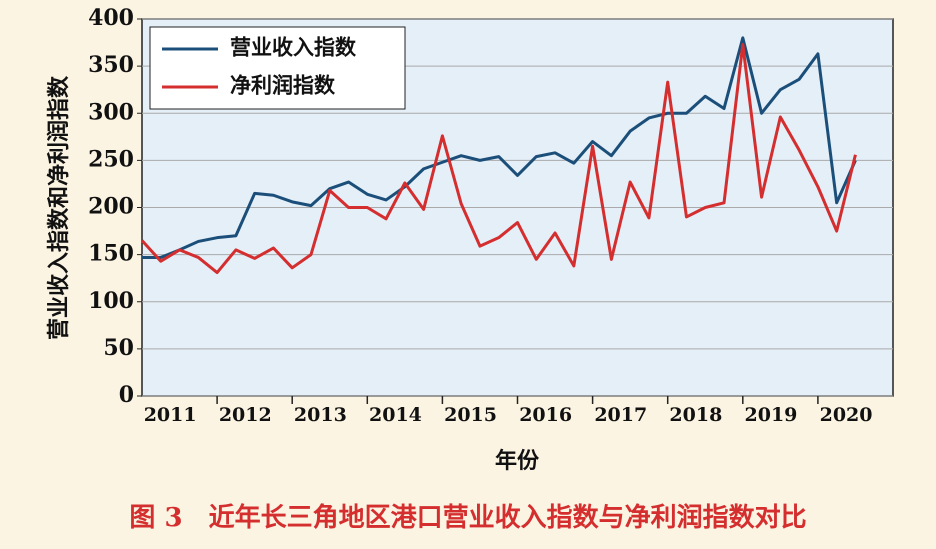 The height and width of the screenshot is (549, 936). What do you see at coordinates (470, 415) in the screenshot?
I see `x-tick-label: 2015` at bounding box center [470, 415].